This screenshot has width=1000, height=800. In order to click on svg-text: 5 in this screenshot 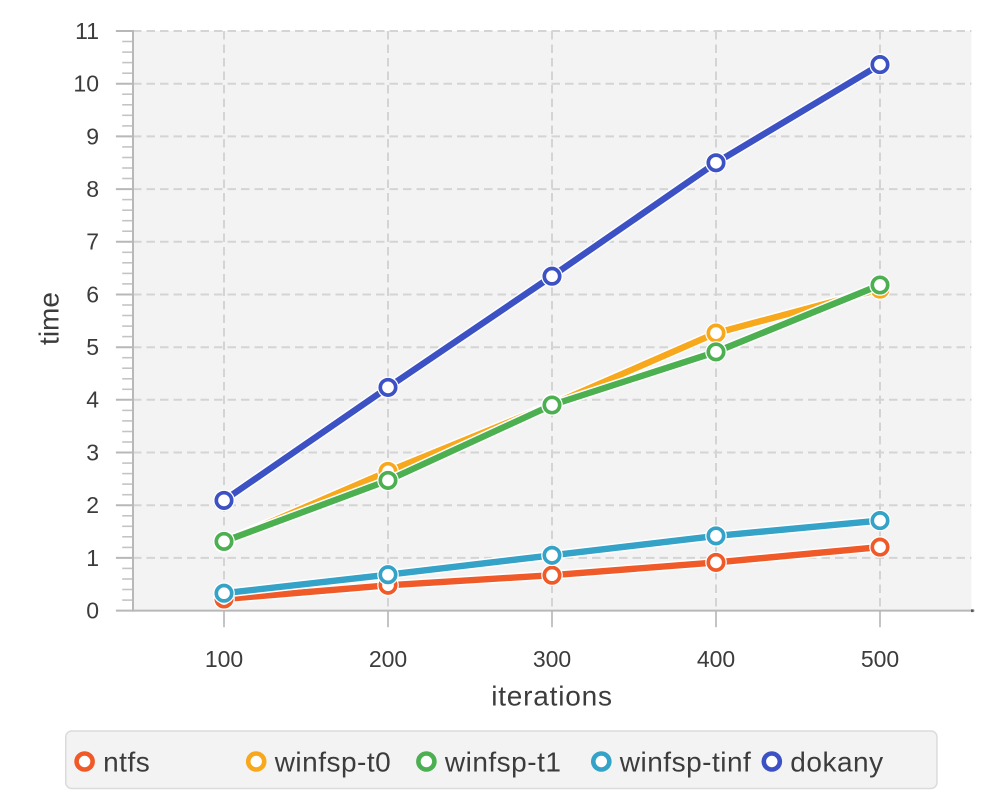, I will do `click(92, 347)`.